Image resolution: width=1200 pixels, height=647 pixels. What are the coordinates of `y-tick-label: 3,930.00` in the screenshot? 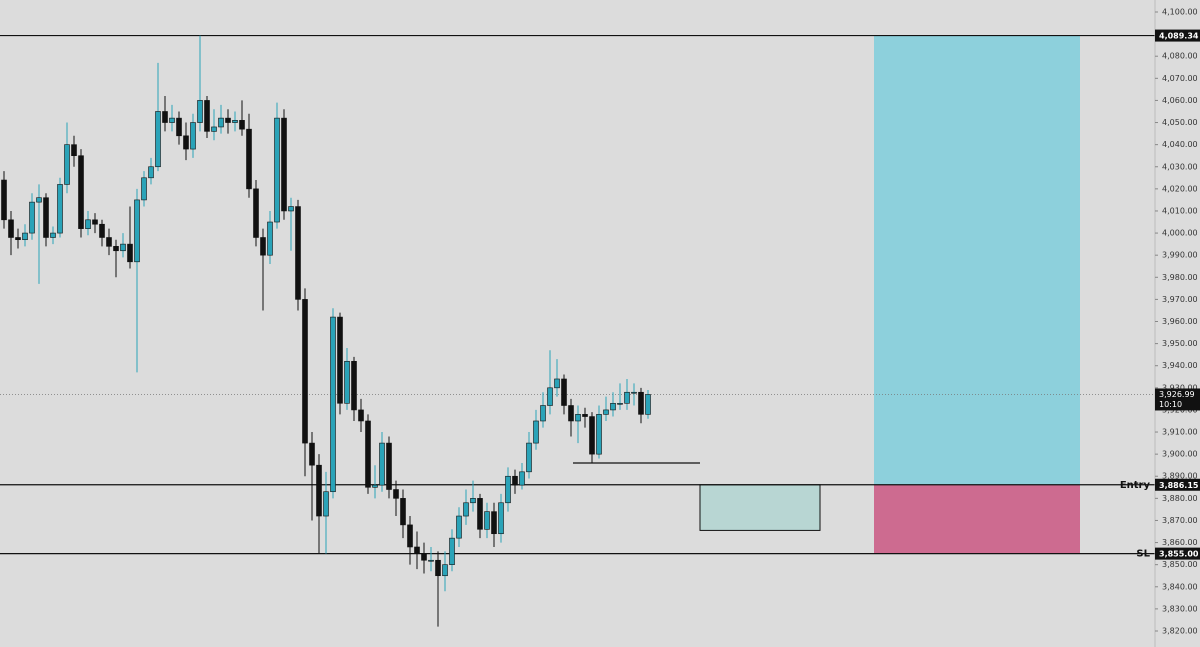 It's located at (1180, 387).